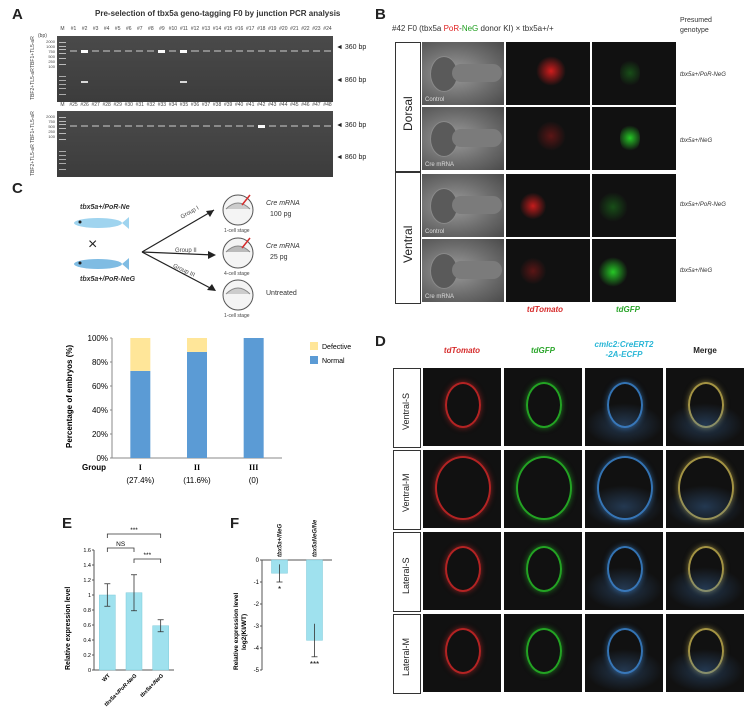 The height and width of the screenshot is (720, 750). I want to click on panel-e-label: E, so click(67, 523).